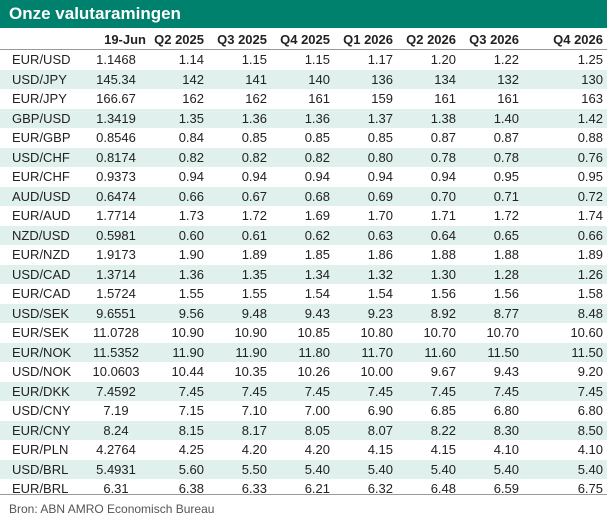 This screenshot has width=607, height=532. I want to click on forecast-cell: 0.65, so click(491, 235).